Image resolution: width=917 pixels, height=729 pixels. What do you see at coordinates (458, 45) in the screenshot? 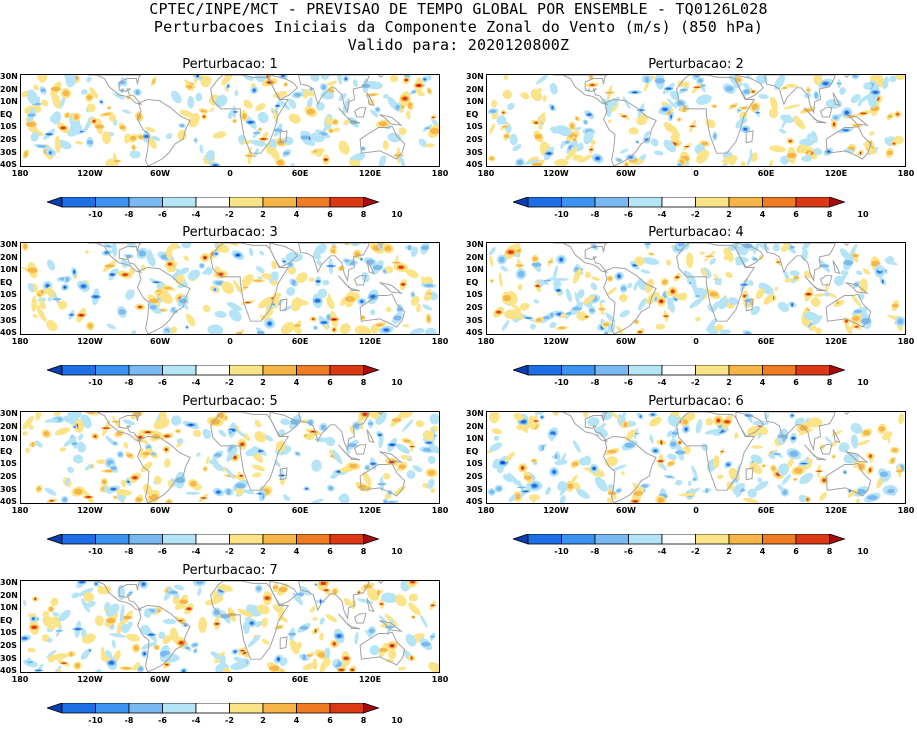
I see `title-line-3: Valido para: 2020120800Z` at bounding box center [458, 45].